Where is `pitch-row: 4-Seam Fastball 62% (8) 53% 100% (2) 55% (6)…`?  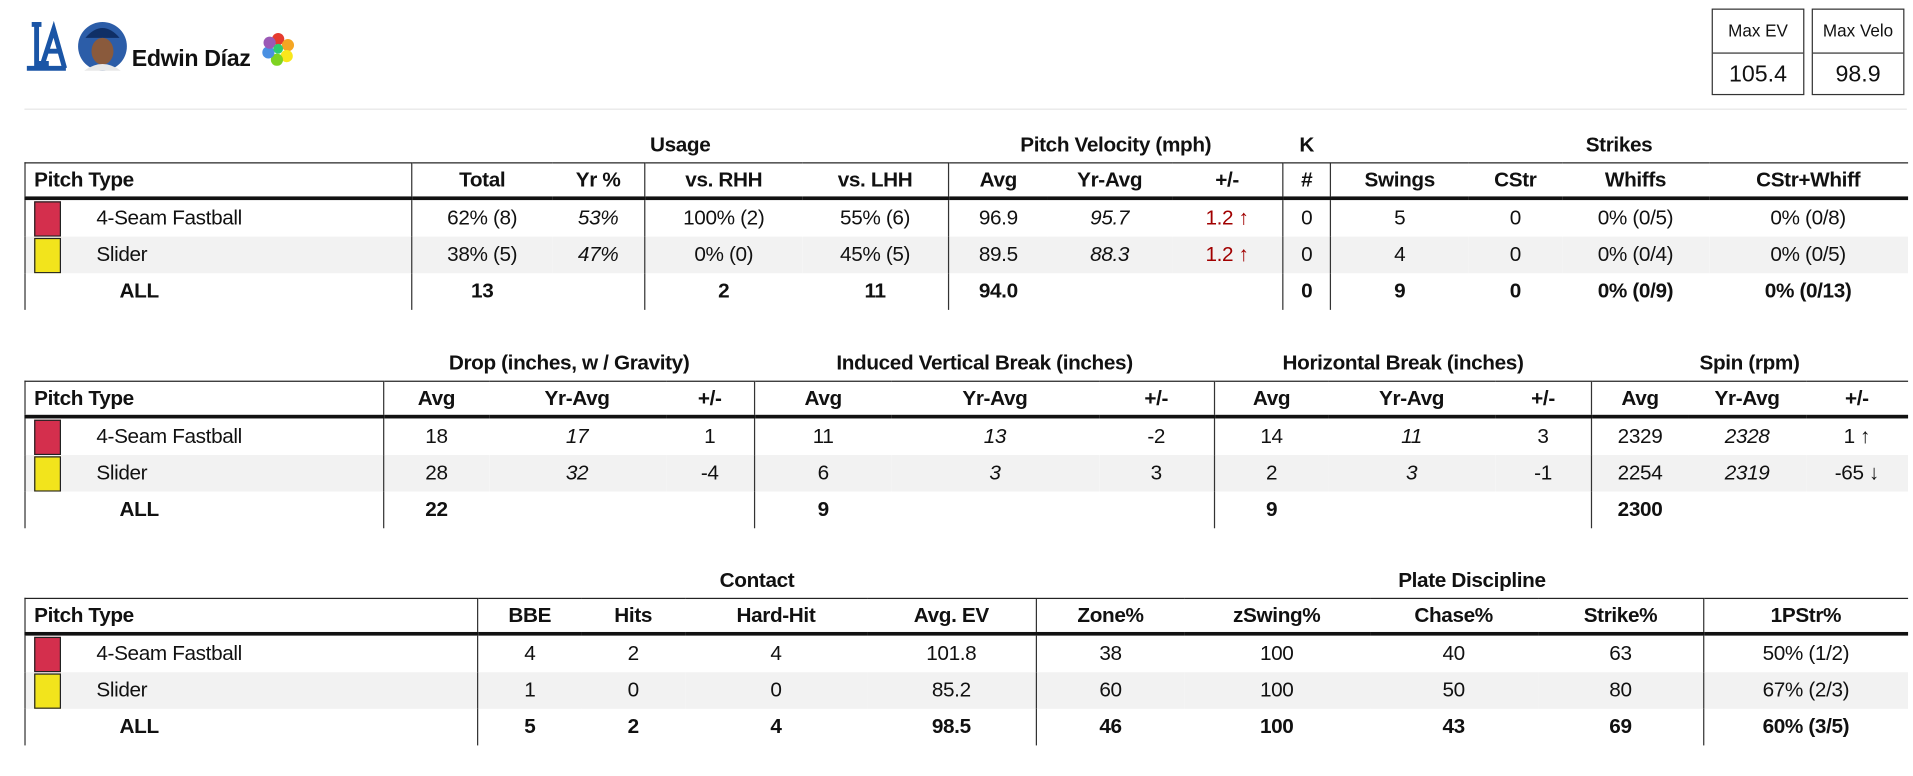
pitch-row: 4-Seam Fastball 62% (8) 53% 100% (2) 55% (6)… is located at coordinates (966, 217).